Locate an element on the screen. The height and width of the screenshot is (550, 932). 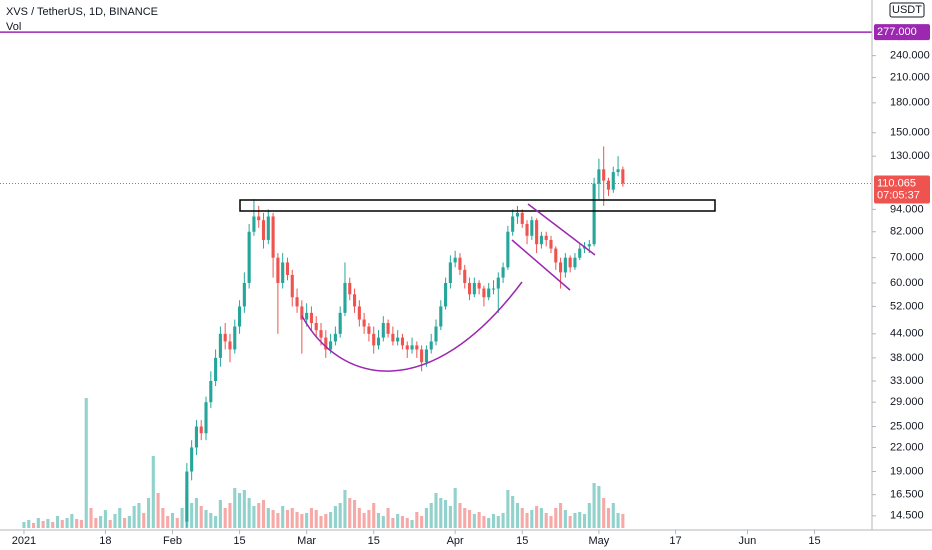
y-tick-label: 44.000 is located at coordinates (907, 334).